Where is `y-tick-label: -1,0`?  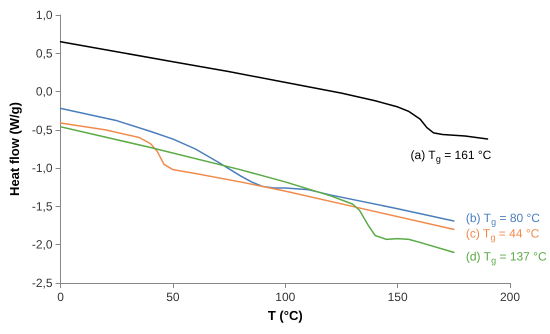 y-tick-label: -1,0 is located at coordinates (42, 168).